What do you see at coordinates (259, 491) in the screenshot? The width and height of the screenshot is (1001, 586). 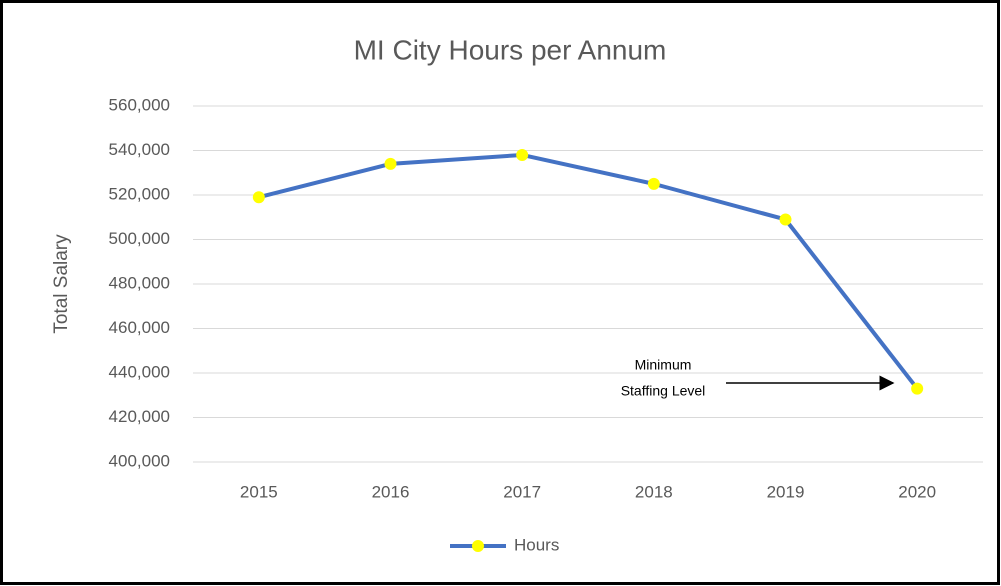 I see `x-tick-label: 2015` at bounding box center [259, 491].